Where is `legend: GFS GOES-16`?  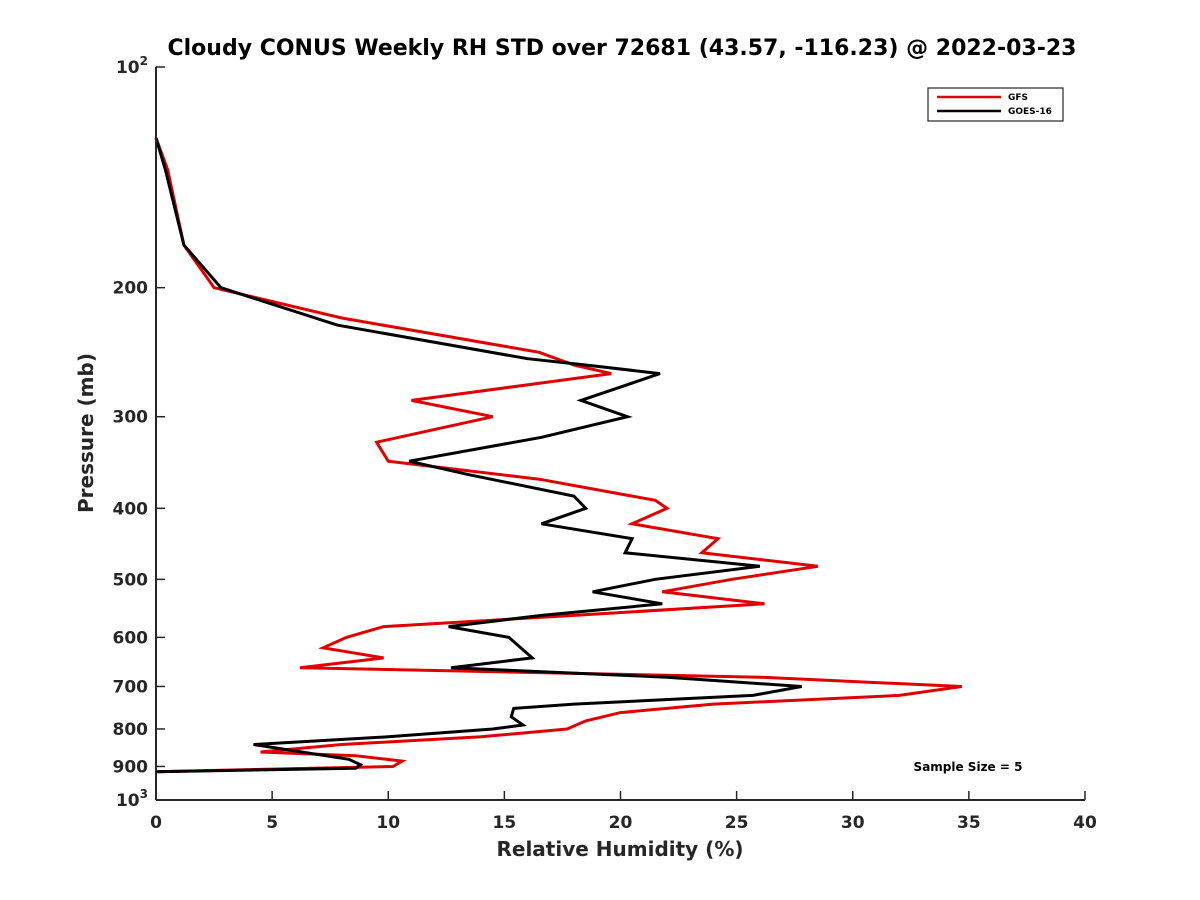 legend: GFS GOES-16 is located at coordinates (995, 104).